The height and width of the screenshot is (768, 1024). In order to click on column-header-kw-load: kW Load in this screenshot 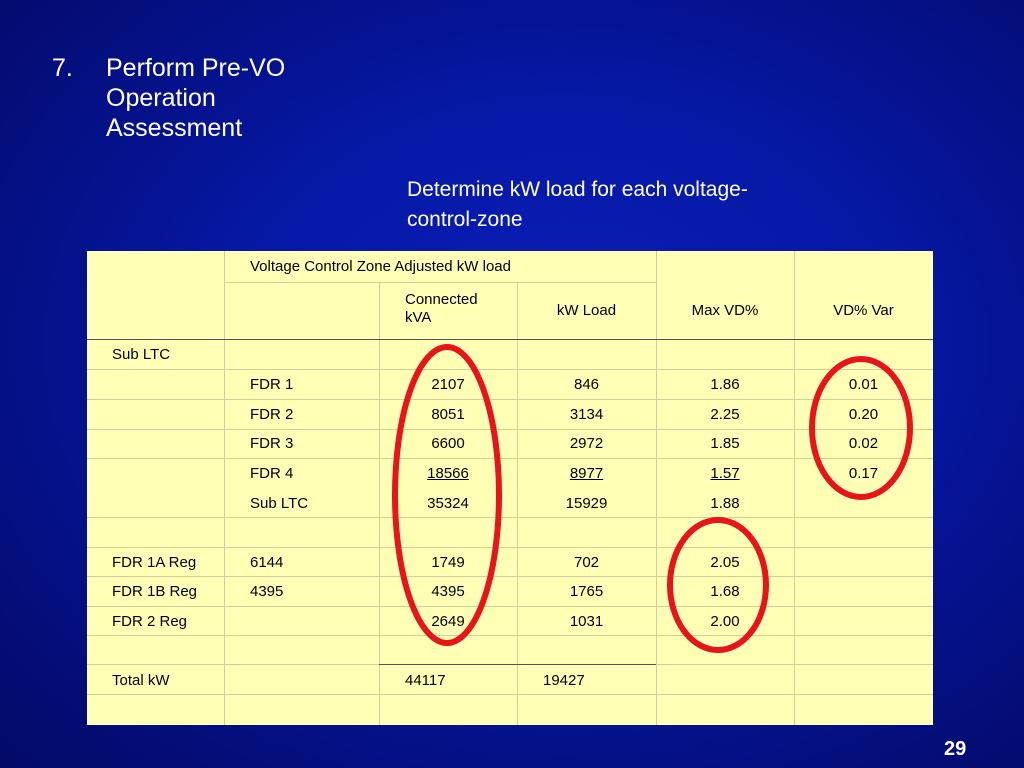, I will do `click(586, 310)`.